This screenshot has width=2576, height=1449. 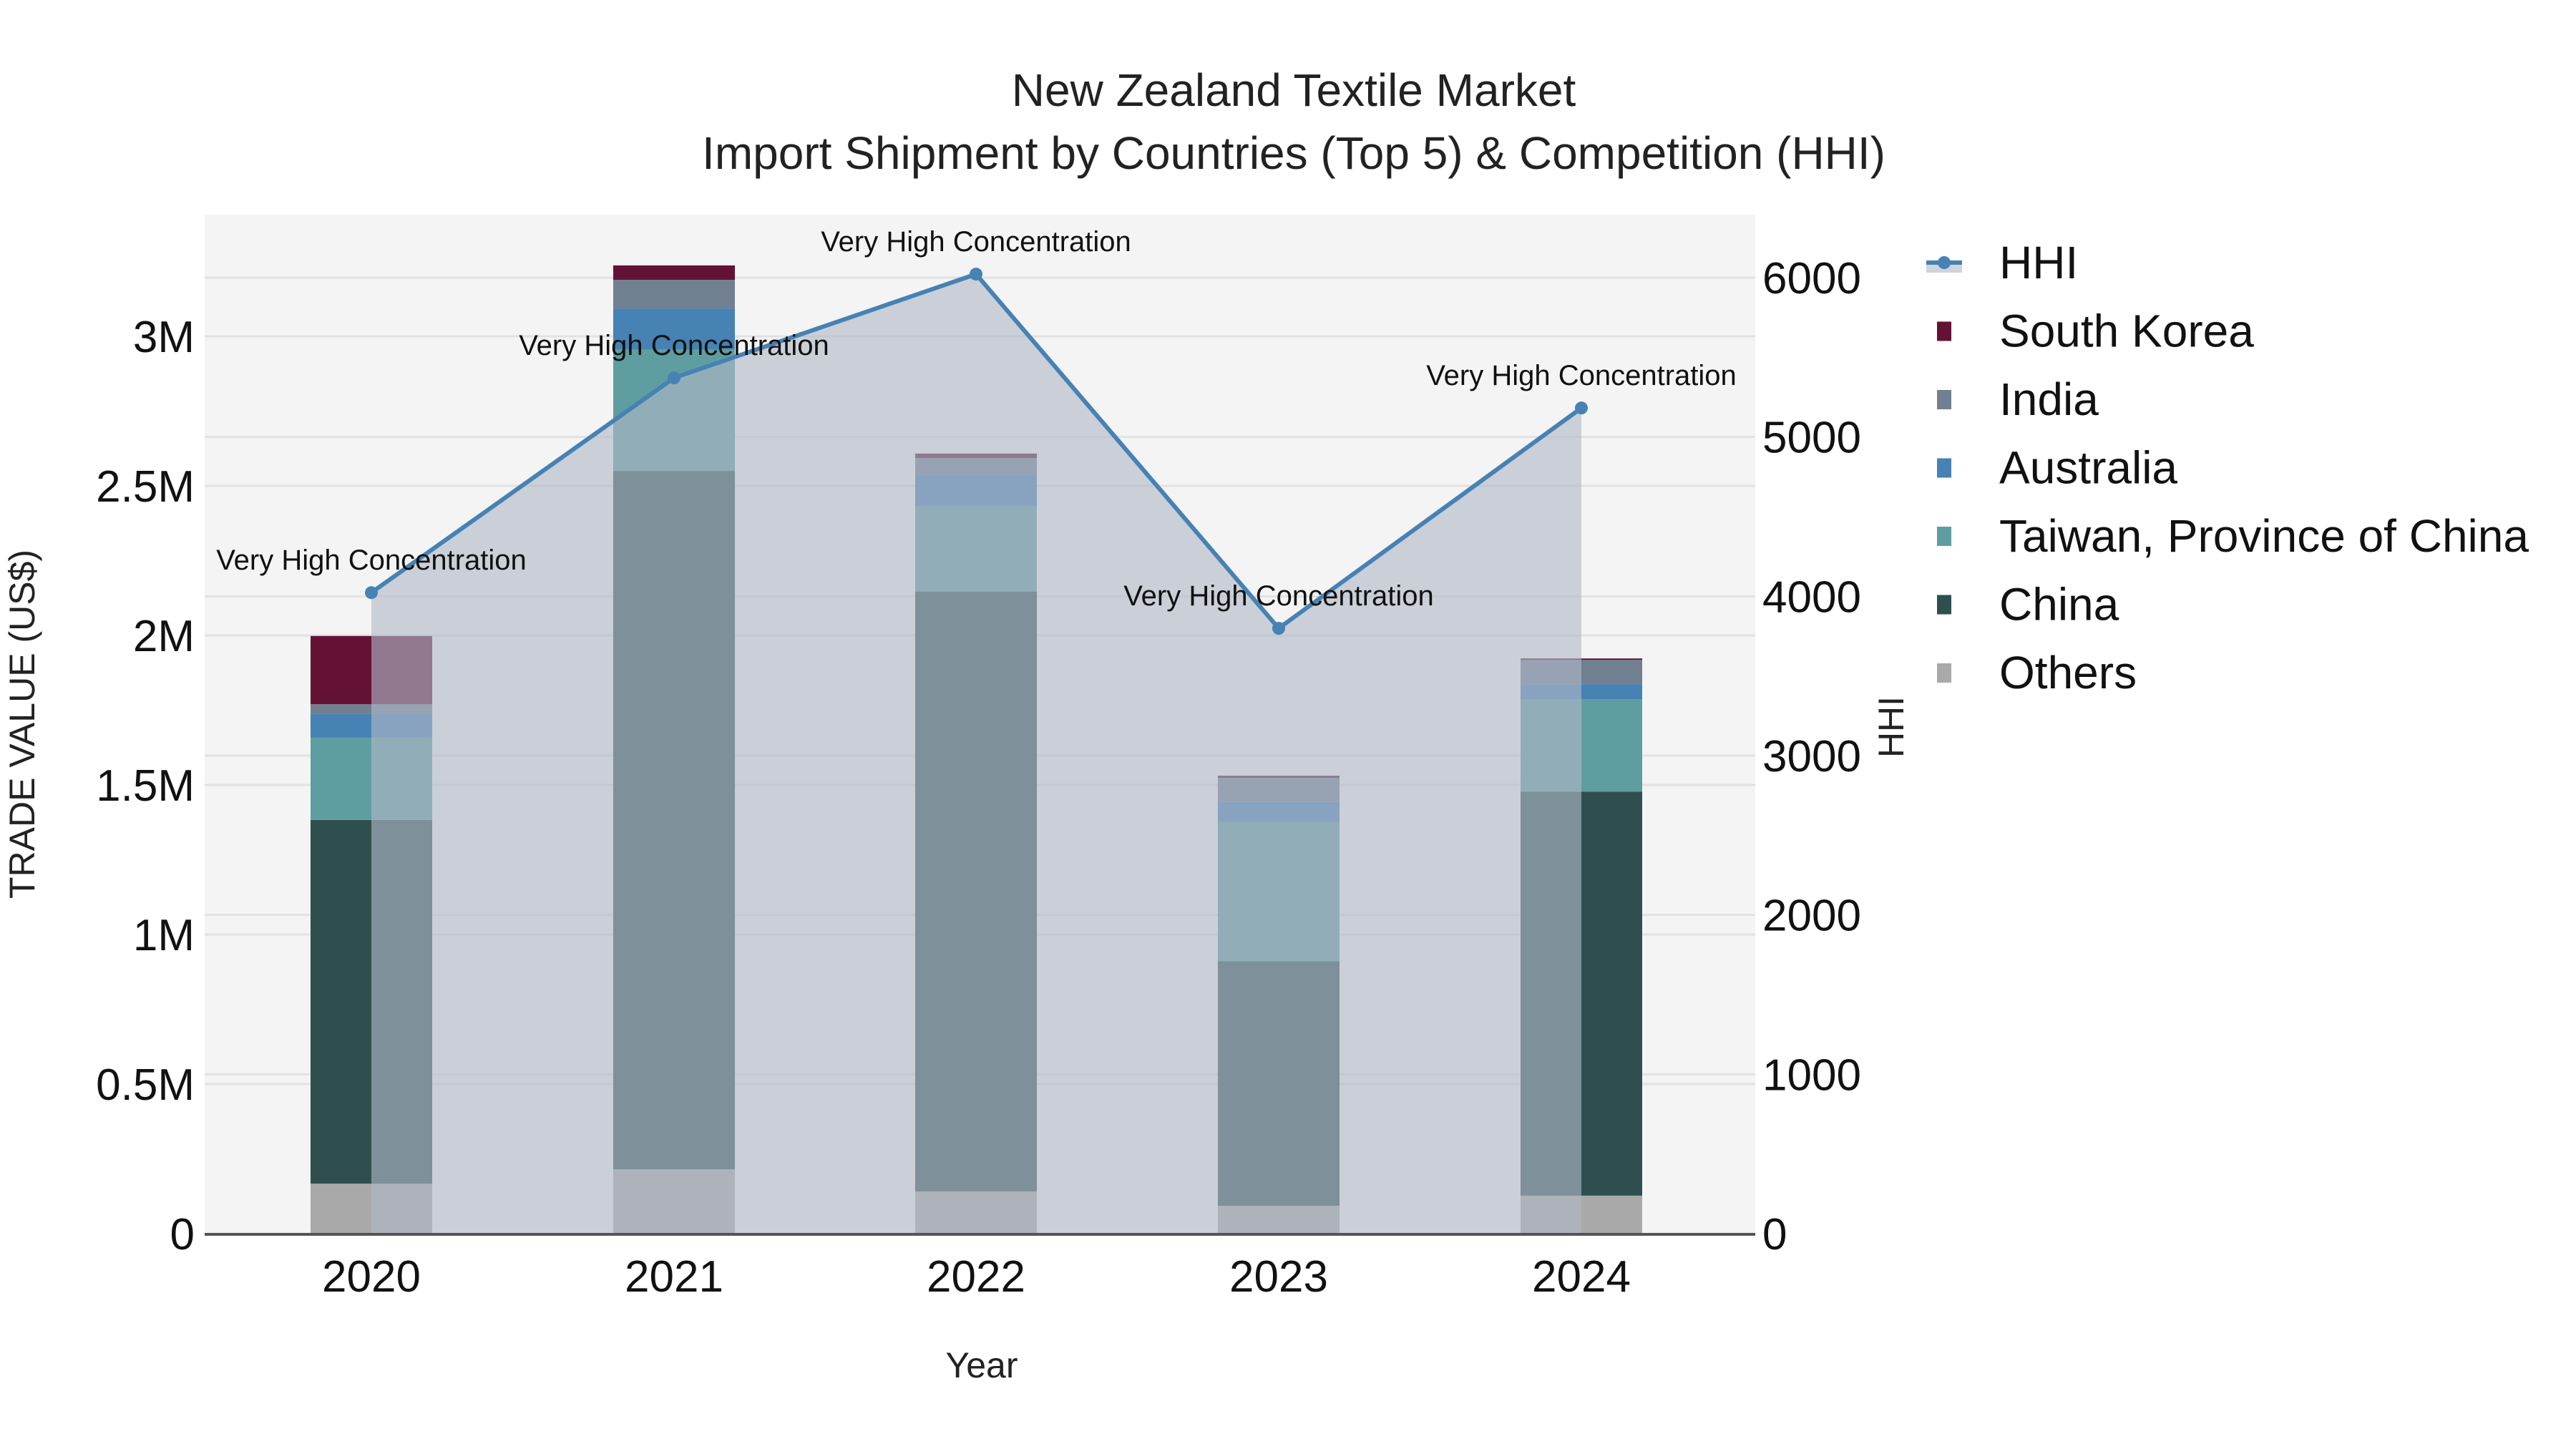 I want to click on legend-label: South Korea, so click(x=2126, y=331).